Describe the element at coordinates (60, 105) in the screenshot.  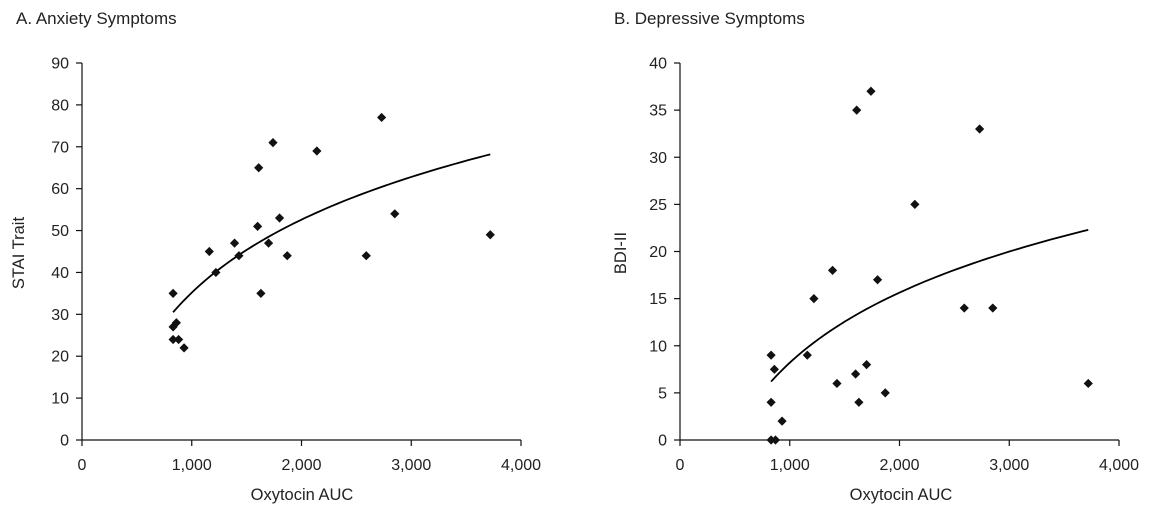
I see `y-tick-label: 80` at that location.